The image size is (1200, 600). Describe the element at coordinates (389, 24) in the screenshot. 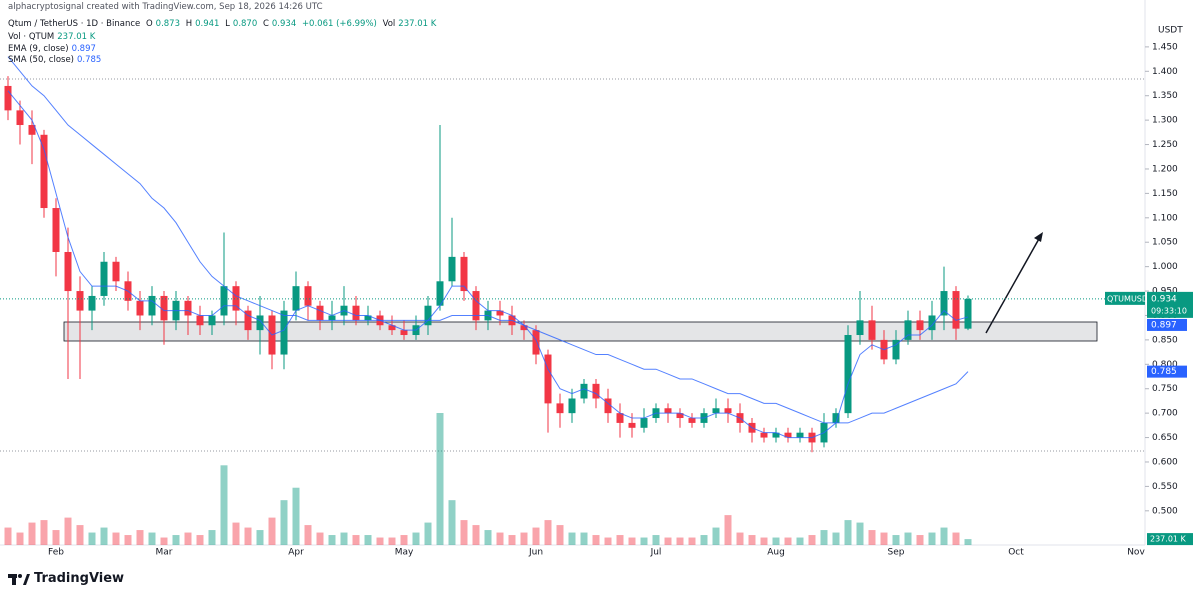

I see `vol-label: Vol` at that location.